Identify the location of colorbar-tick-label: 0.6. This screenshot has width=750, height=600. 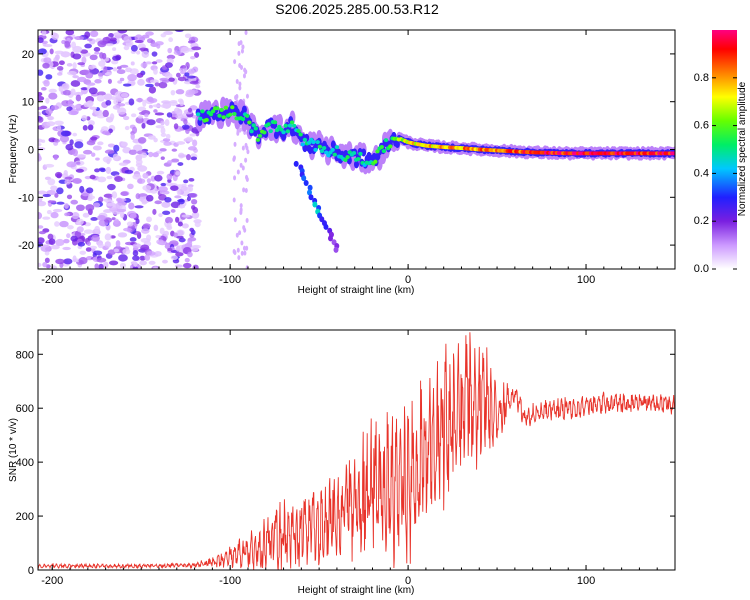
(701, 126).